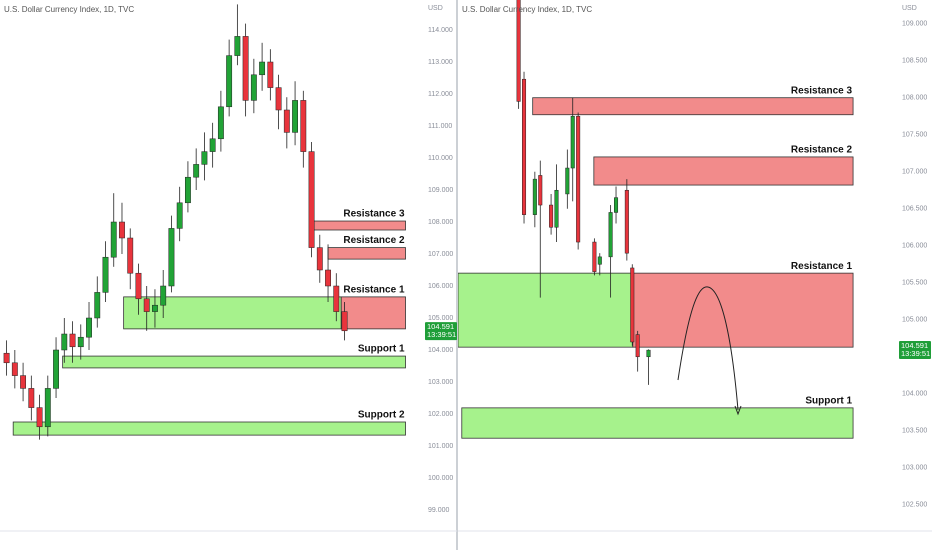 The width and height of the screenshot is (932, 550). What do you see at coordinates (381, 415) in the screenshot?
I see `zone-label: Support 2` at bounding box center [381, 415].